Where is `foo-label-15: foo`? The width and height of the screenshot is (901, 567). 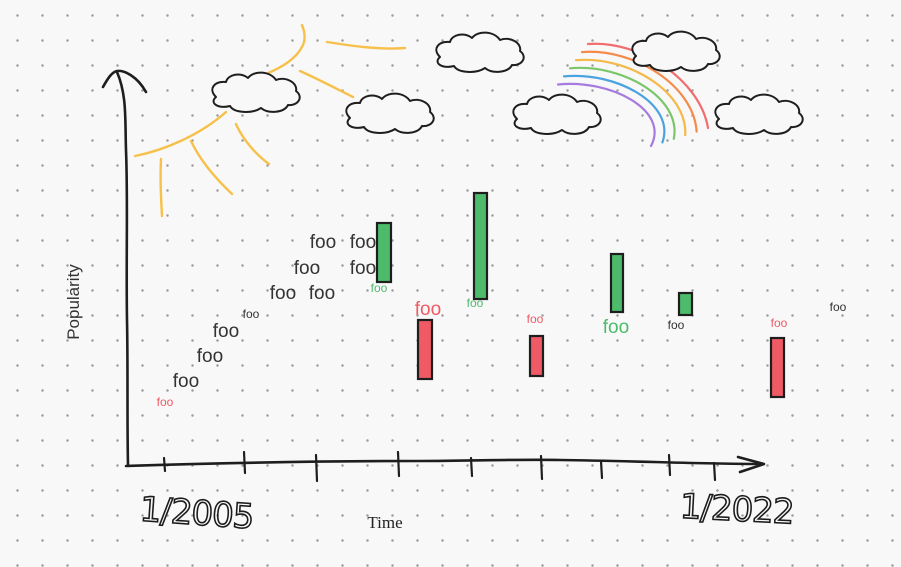
foo-label-15: foo is located at coordinates (616, 327).